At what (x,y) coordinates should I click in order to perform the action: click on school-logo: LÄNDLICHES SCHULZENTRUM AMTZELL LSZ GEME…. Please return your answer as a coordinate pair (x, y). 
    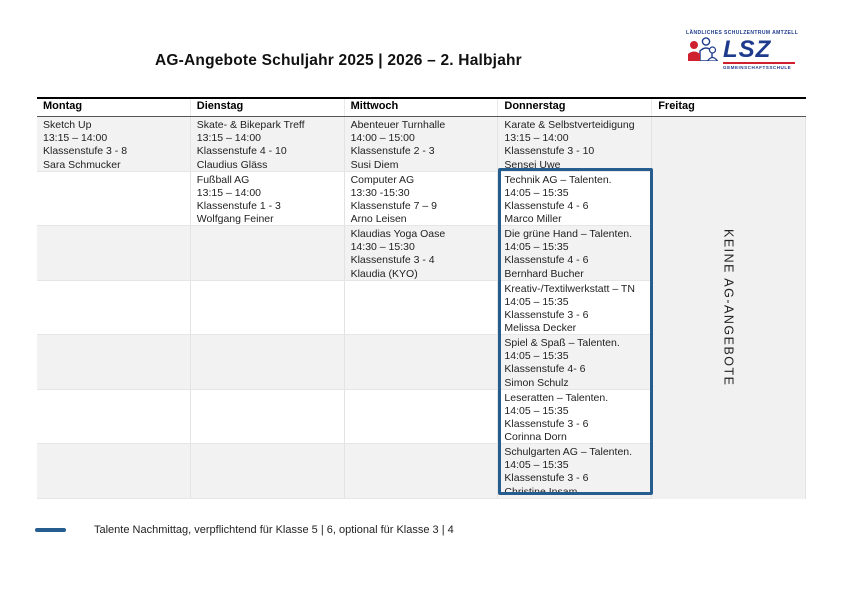
    Looking at the image, I should click on (745, 50).